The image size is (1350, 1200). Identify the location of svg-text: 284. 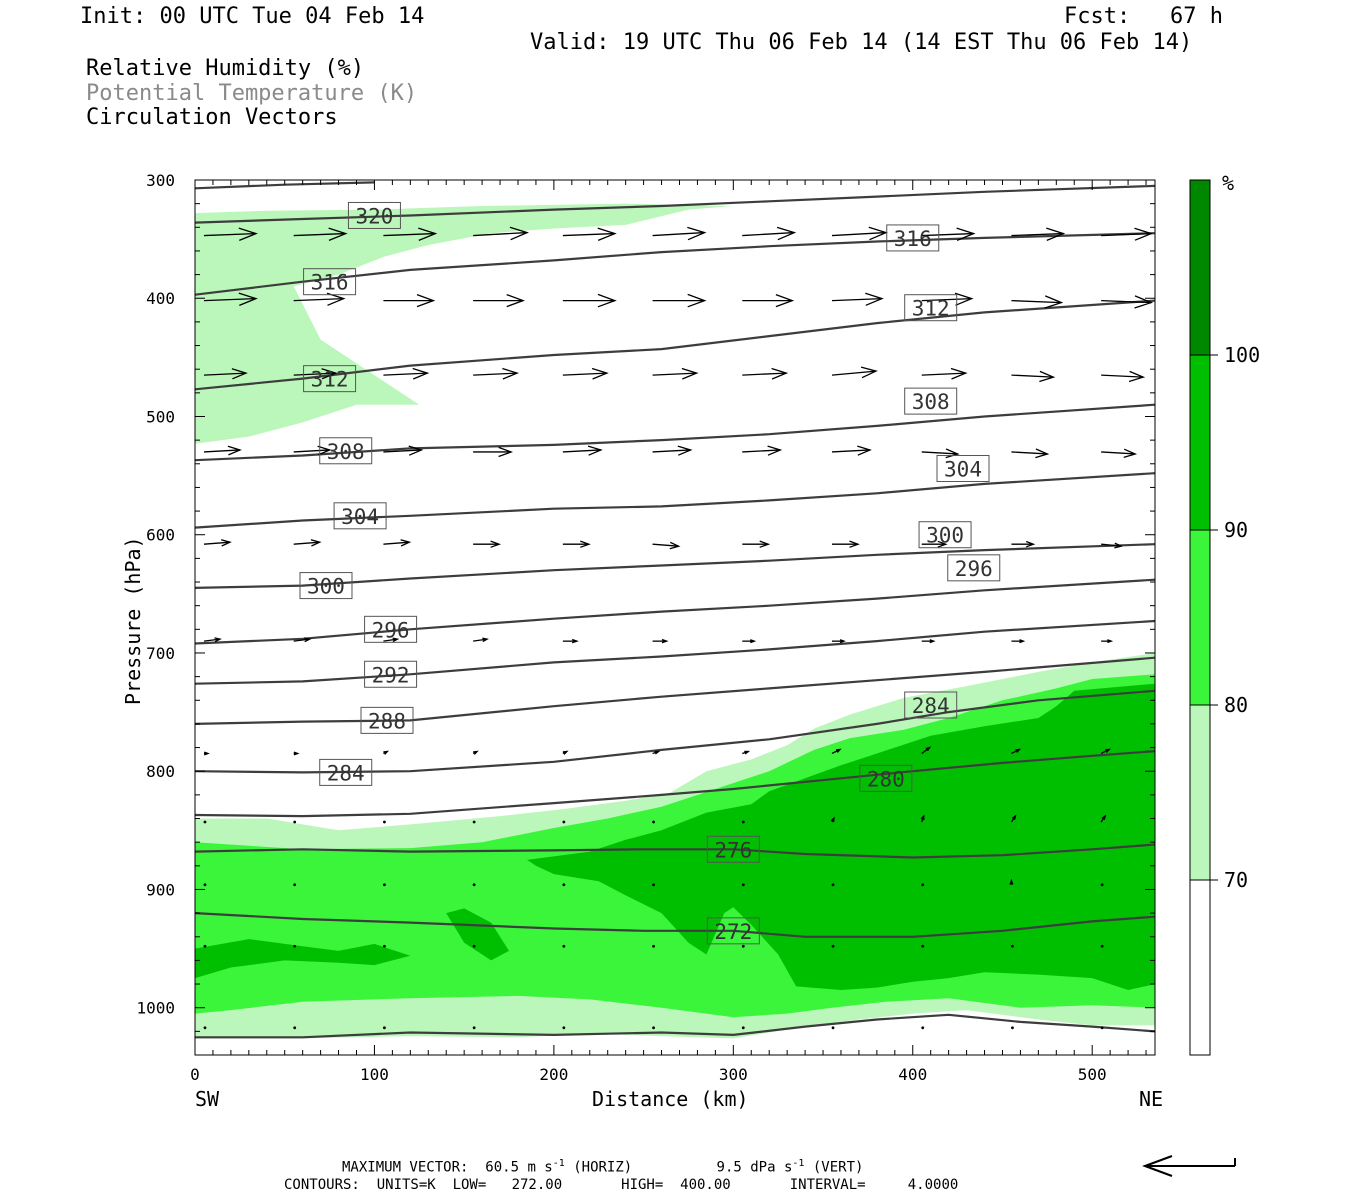
(346, 773).